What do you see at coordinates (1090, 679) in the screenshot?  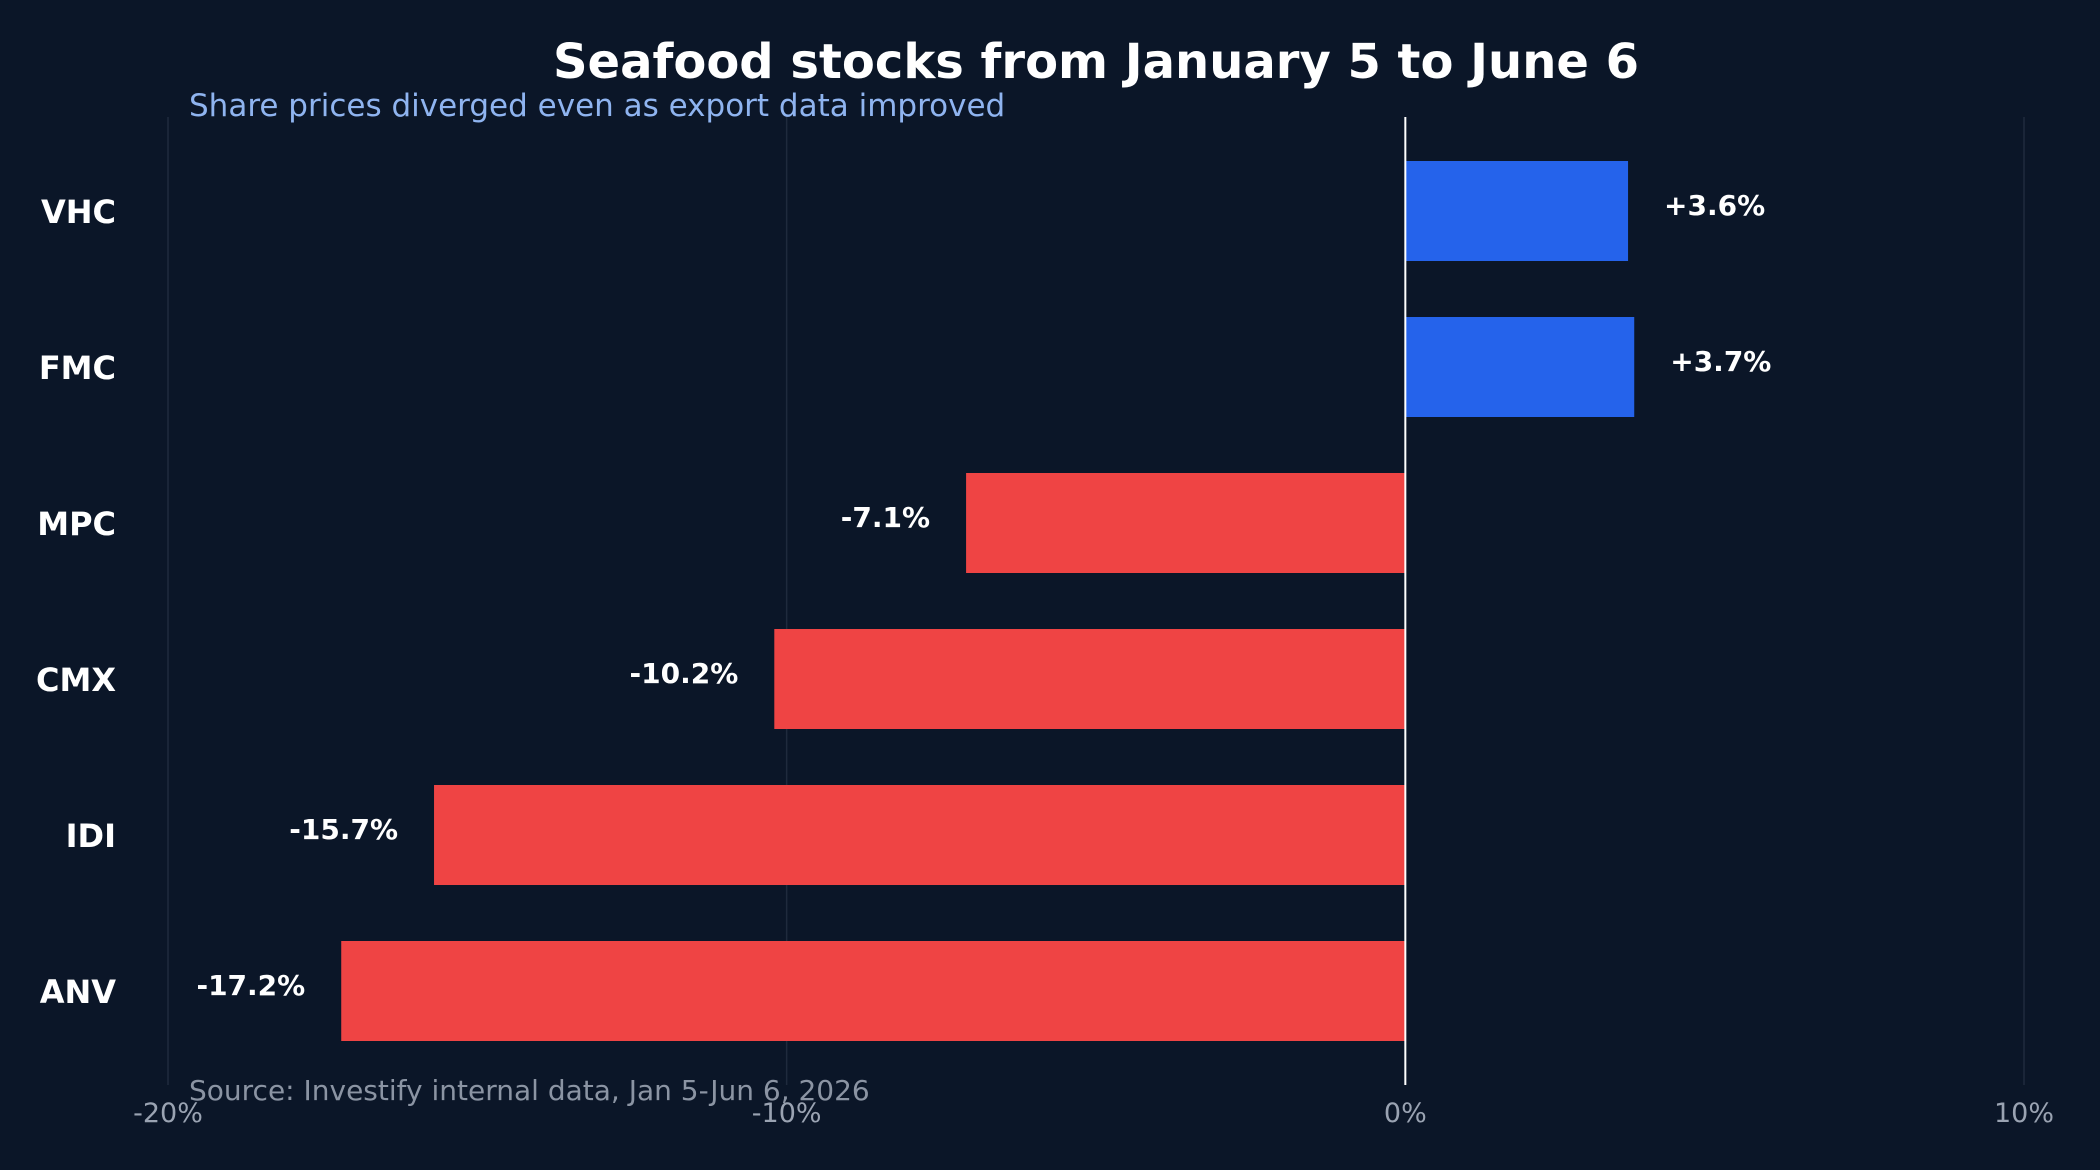 I see `bar-cmx` at bounding box center [1090, 679].